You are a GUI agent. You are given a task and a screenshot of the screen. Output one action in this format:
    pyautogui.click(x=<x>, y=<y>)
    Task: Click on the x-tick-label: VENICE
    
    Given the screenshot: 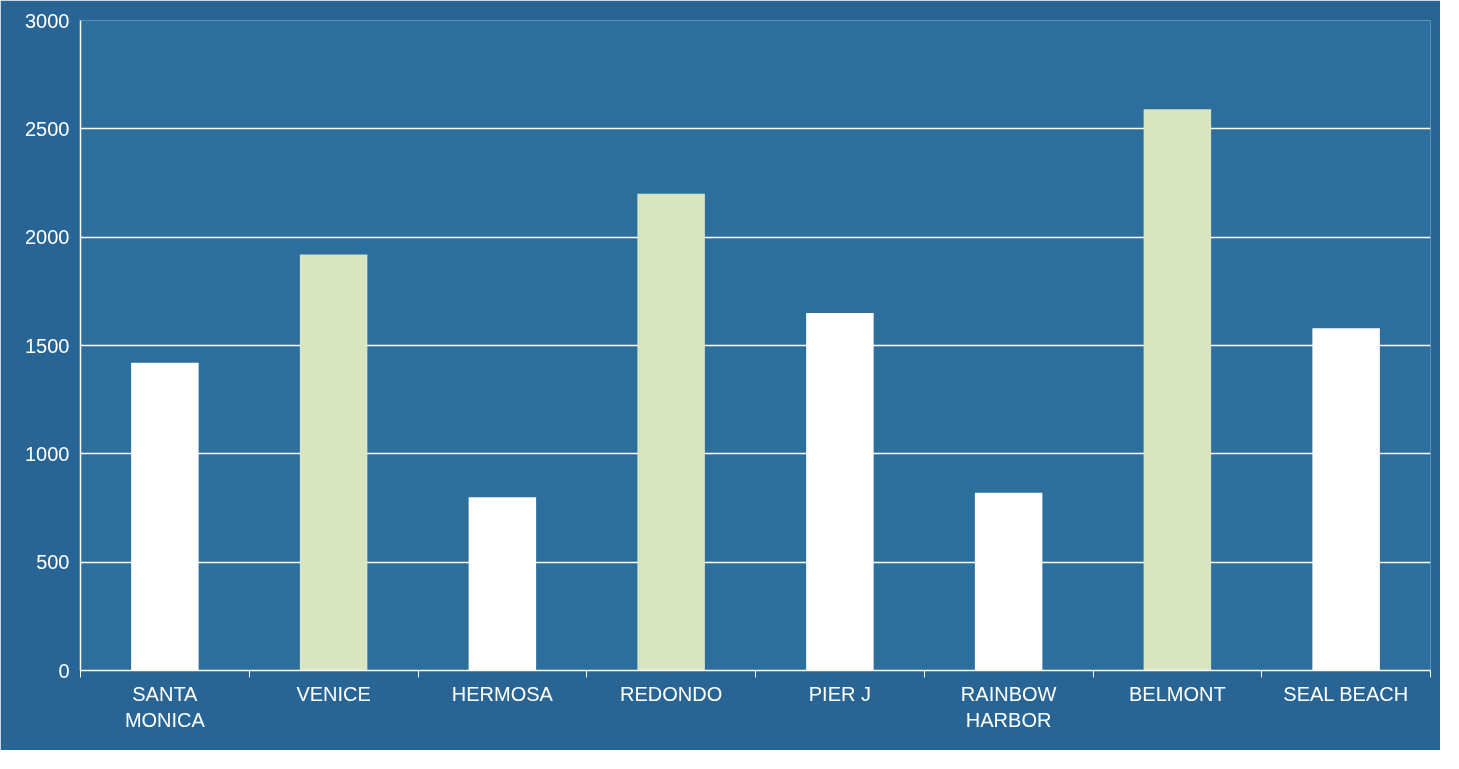 What is the action you would take?
    pyautogui.click(x=333, y=693)
    